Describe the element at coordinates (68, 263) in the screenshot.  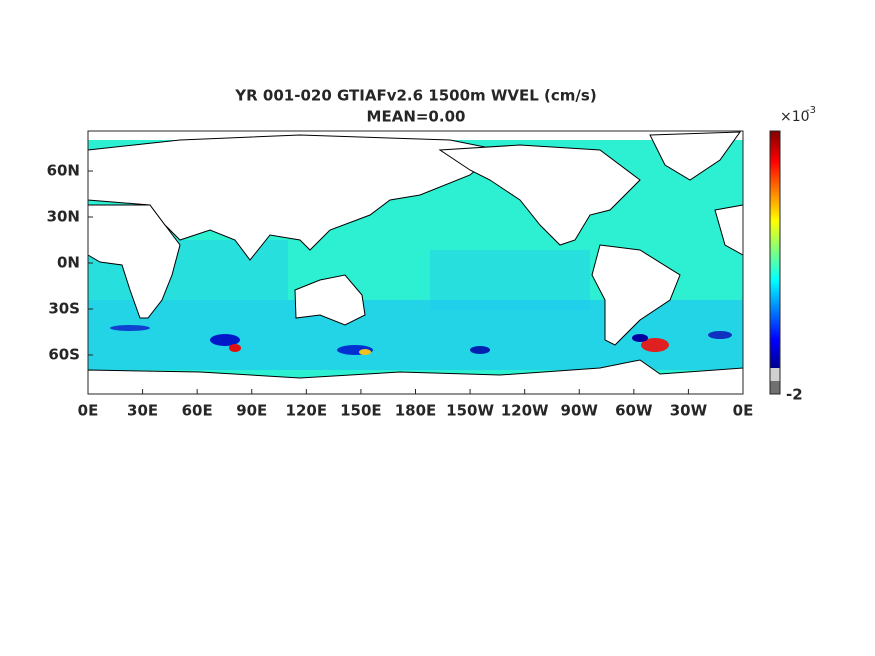
I see `y-tick-label: 0N` at that location.